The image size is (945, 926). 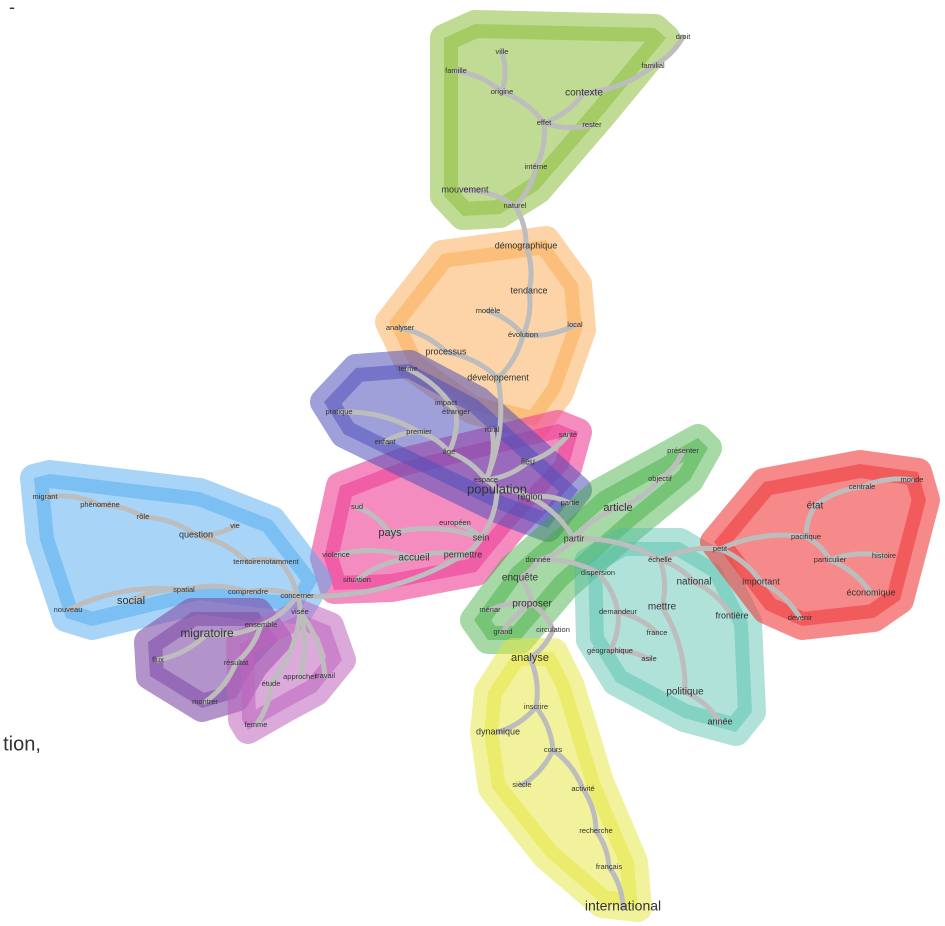 What do you see at coordinates (407, 368) in the screenshot?
I see `node-label: terme` at bounding box center [407, 368].